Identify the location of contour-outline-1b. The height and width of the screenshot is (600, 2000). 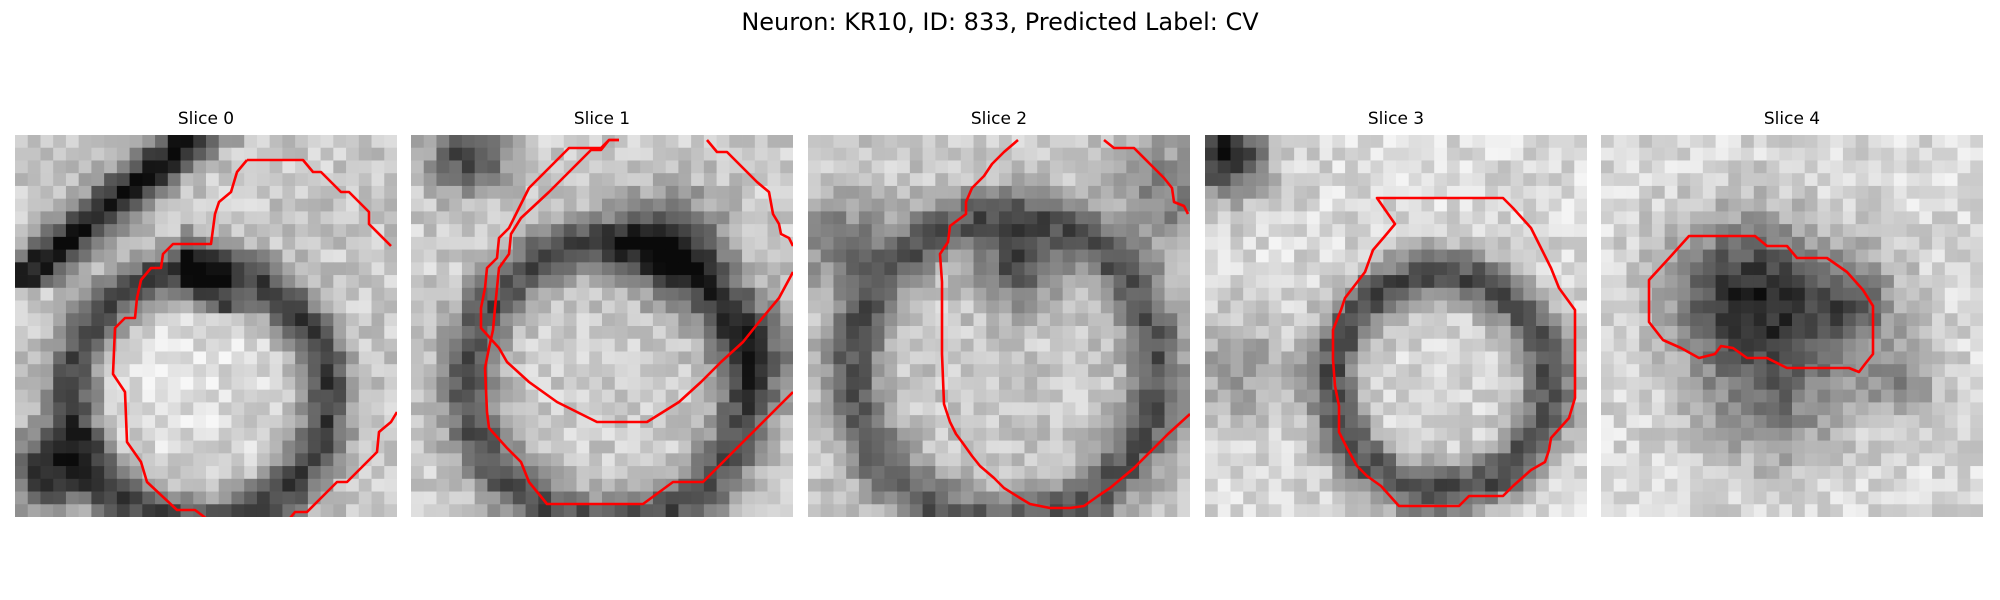
(749, 193).